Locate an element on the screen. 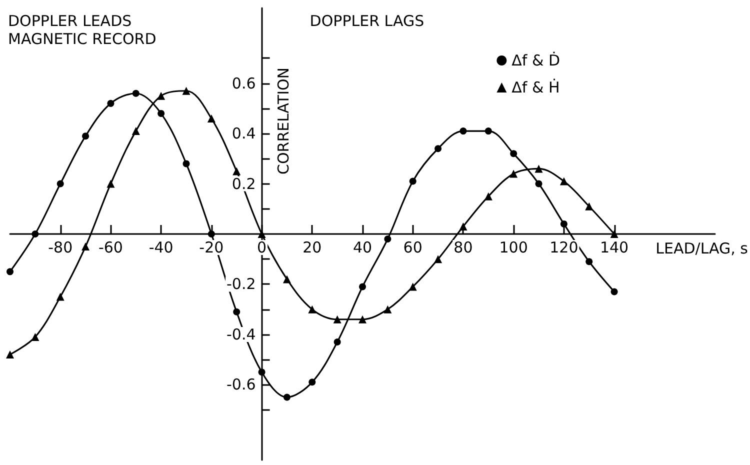 This screenshot has height=465, width=750. y-tick-label: 0.2 is located at coordinates (244, 183).